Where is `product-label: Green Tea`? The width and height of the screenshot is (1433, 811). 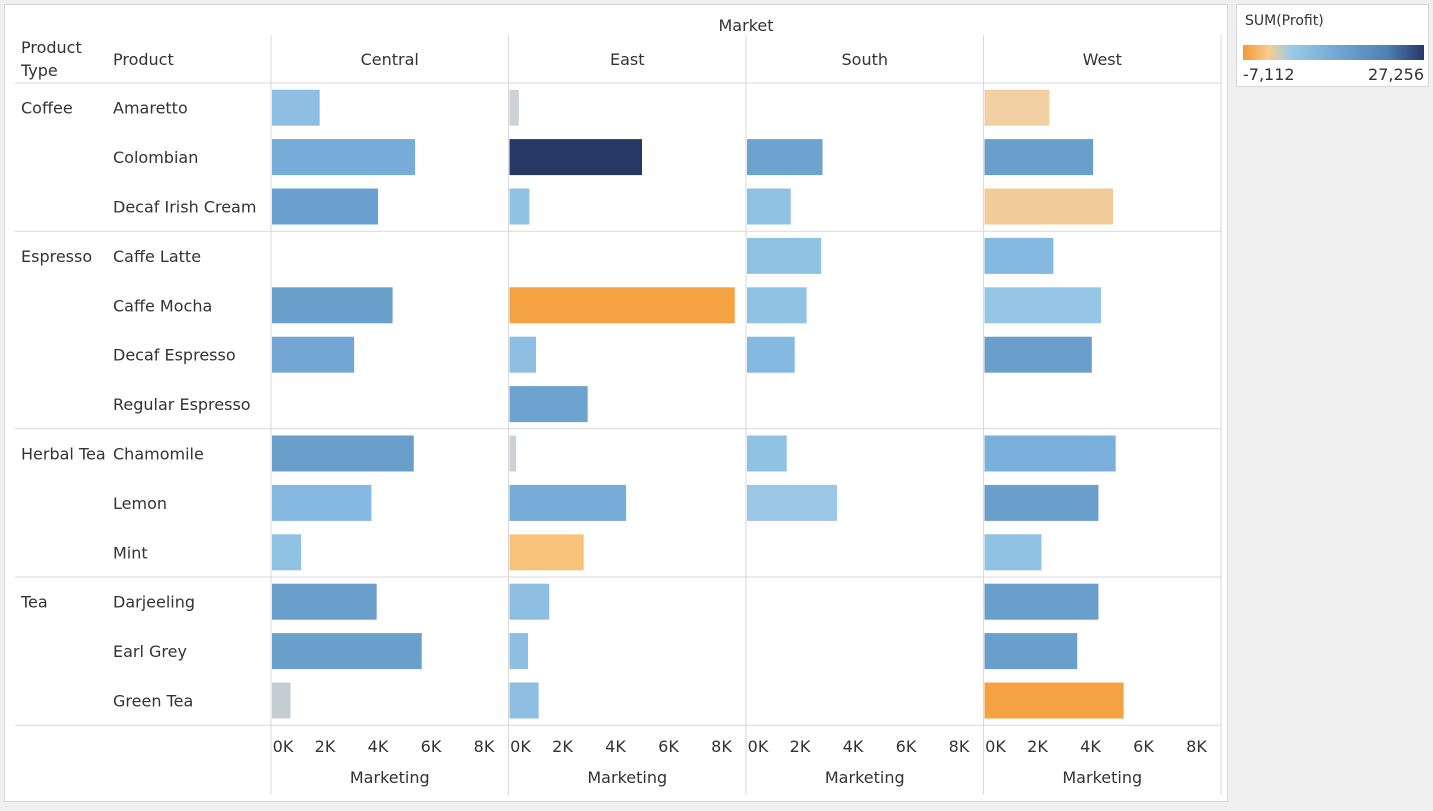
product-label: Green Tea is located at coordinates (153, 701).